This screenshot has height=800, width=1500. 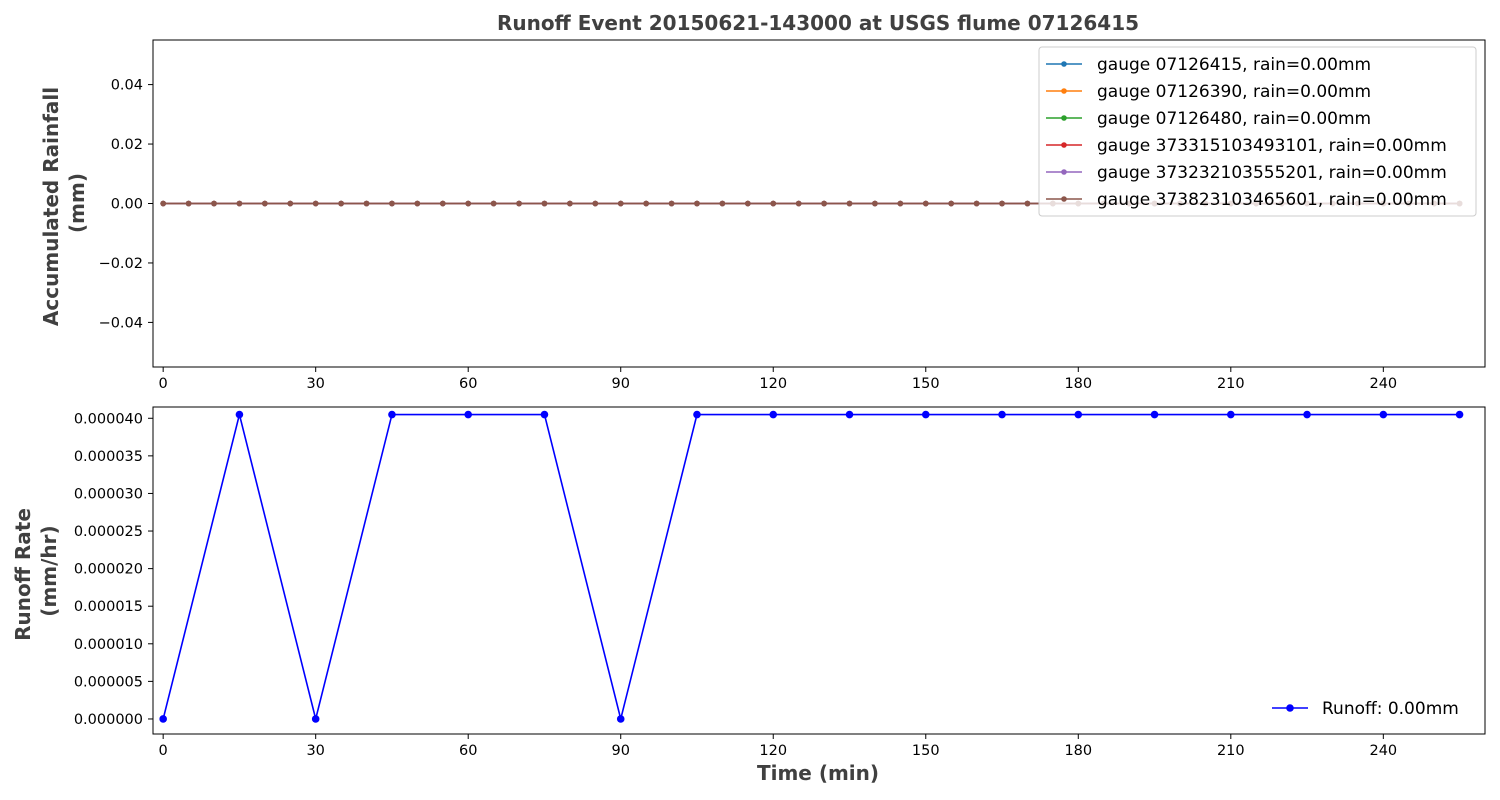 I want to click on rainfall-y-tick-label: 0.00, so click(x=127, y=205).